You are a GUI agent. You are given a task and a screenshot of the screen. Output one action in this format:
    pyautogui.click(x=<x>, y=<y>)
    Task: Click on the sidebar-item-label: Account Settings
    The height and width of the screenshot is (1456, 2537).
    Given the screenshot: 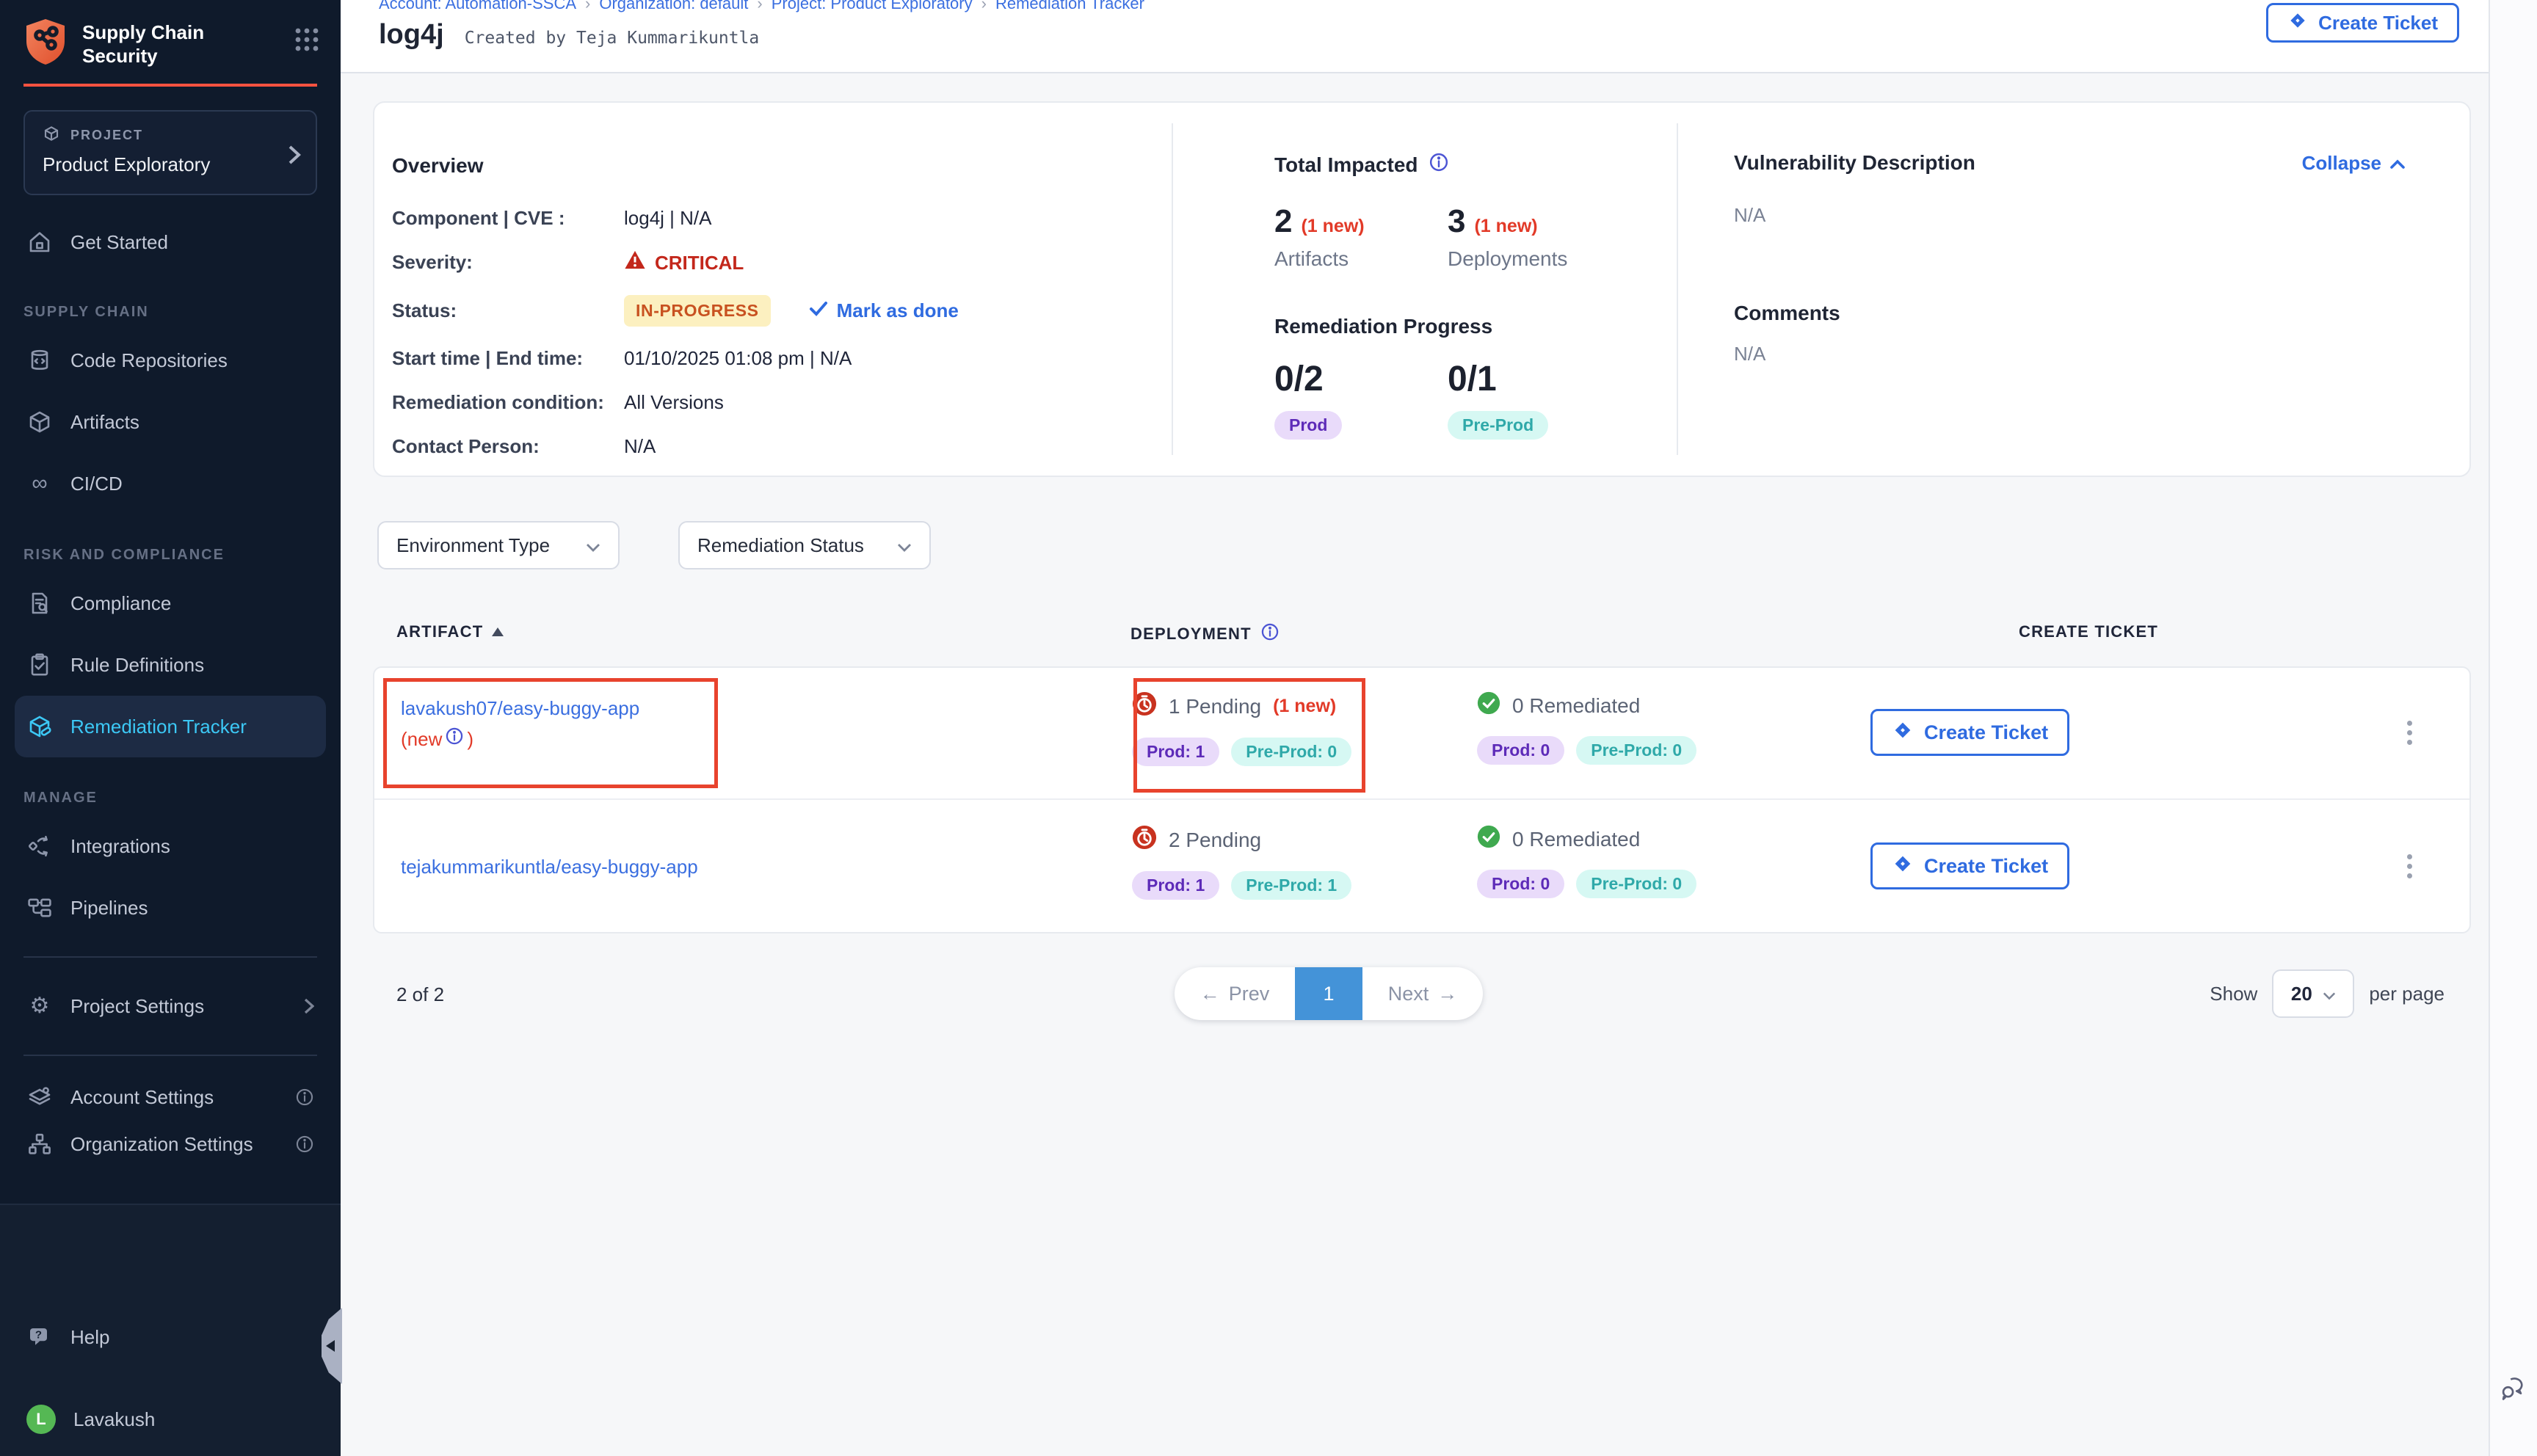 What is the action you would take?
    pyautogui.click(x=142, y=1097)
    